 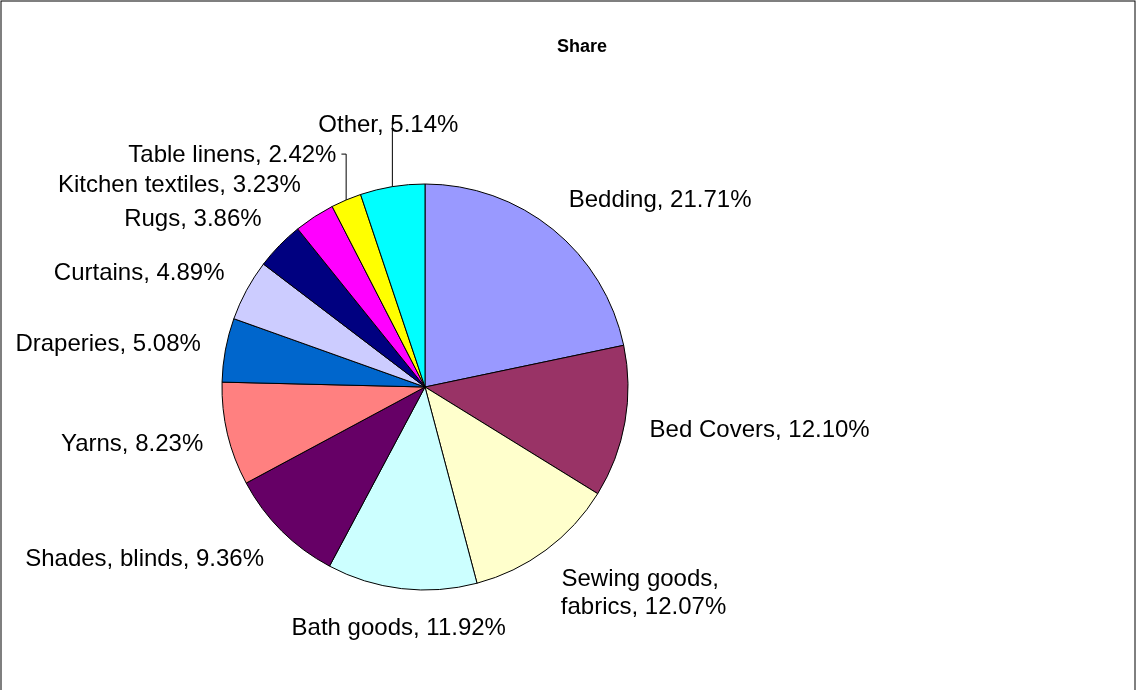 I want to click on slice-label: Bed Covers, 12.10%, so click(x=759, y=428).